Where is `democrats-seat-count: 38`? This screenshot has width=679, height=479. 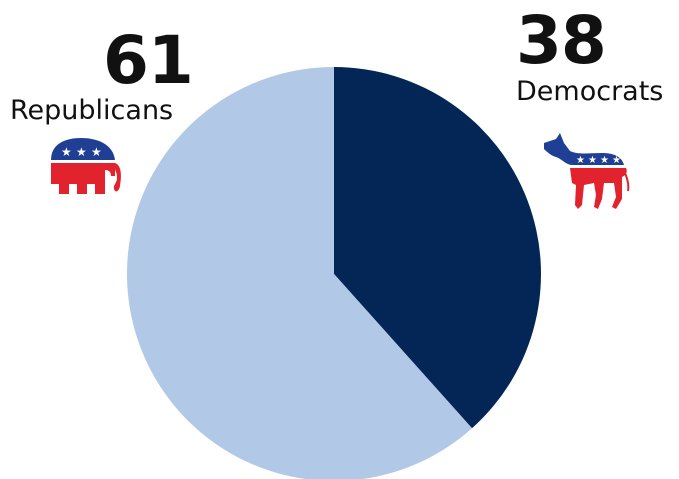
democrats-seat-count: 38 is located at coordinates (561, 40).